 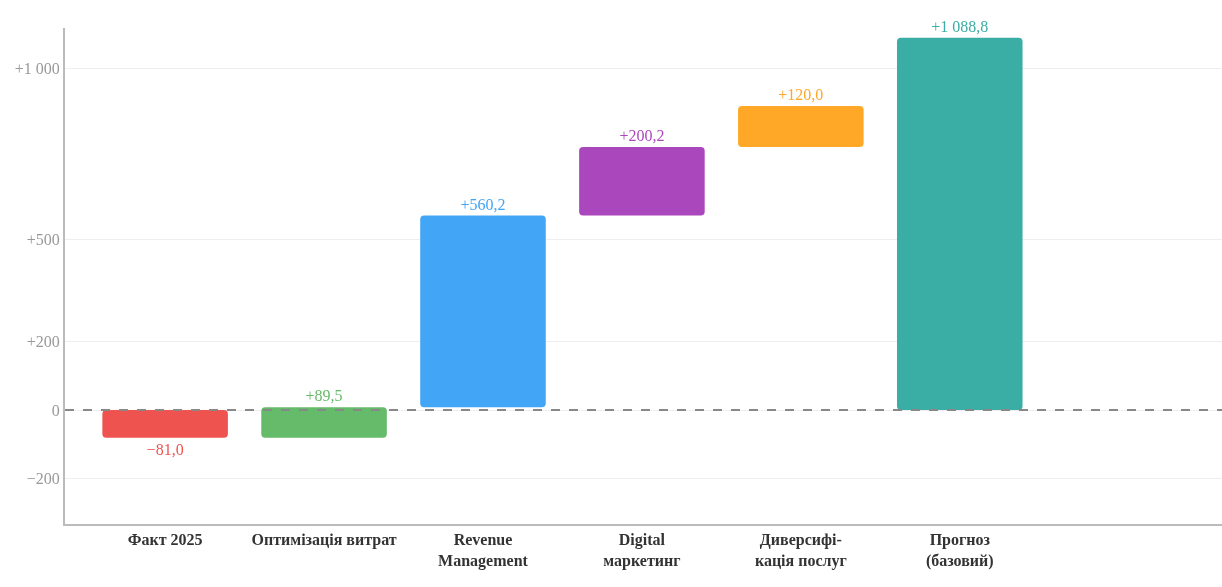 I want to click on data-label: +120,0, so click(x=801, y=95).